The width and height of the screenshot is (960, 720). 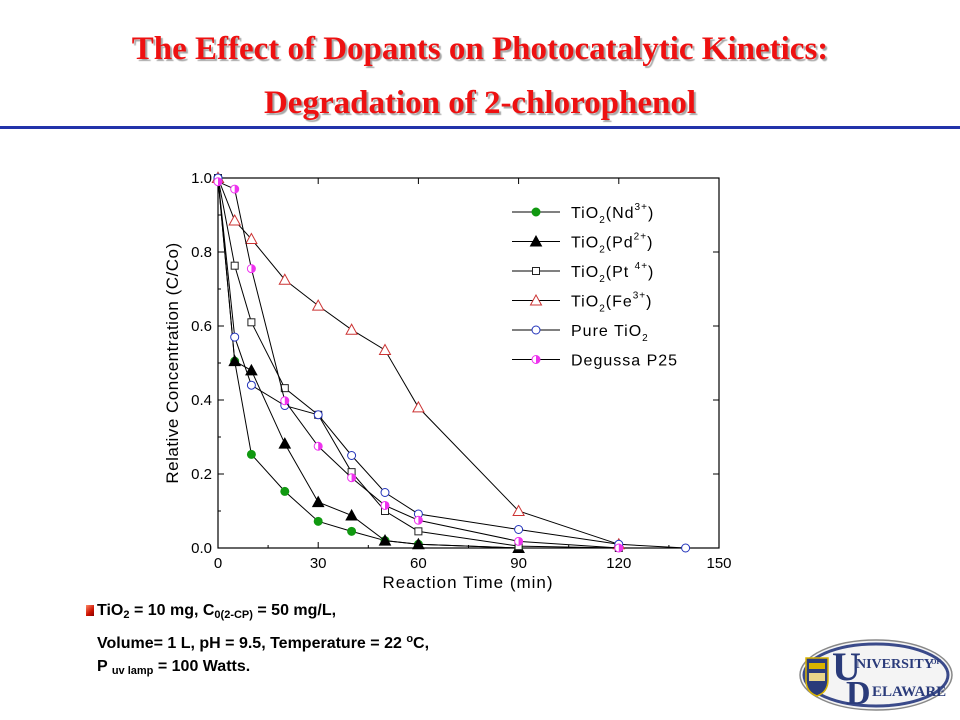 What do you see at coordinates (90, 610) in the screenshot?
I see `bullet-icon` at bounding box center [90, 610].